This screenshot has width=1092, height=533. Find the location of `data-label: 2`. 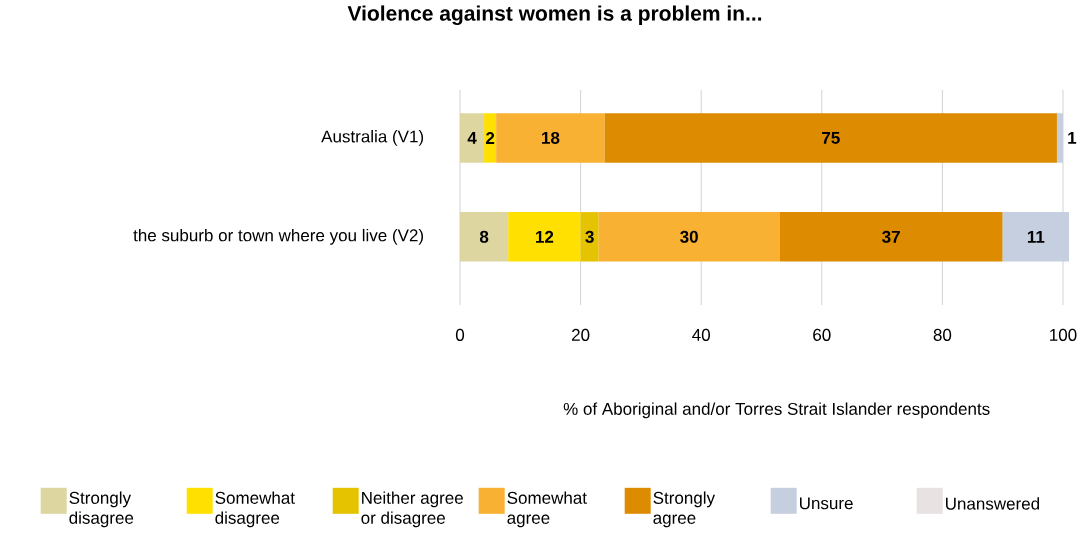

data-label: 2 is located at coordinates (490, 138).